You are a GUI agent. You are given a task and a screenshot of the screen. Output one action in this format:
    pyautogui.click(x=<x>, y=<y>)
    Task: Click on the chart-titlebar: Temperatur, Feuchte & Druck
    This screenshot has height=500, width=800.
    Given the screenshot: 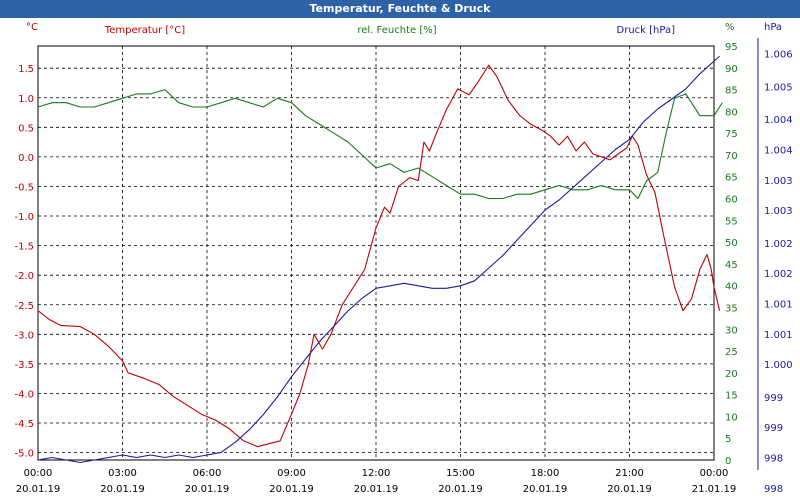 What is the action you would take?
    pyautogui.click(x=400, y=9)
    